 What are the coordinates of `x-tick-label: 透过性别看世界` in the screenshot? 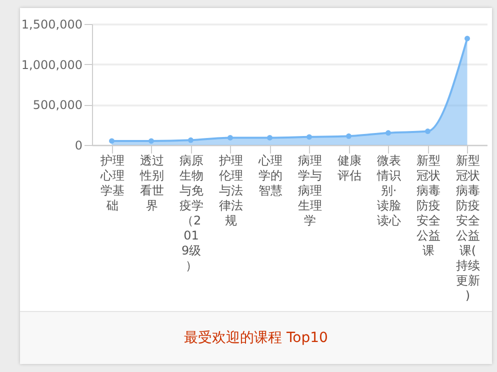 It's located at (151, 183).